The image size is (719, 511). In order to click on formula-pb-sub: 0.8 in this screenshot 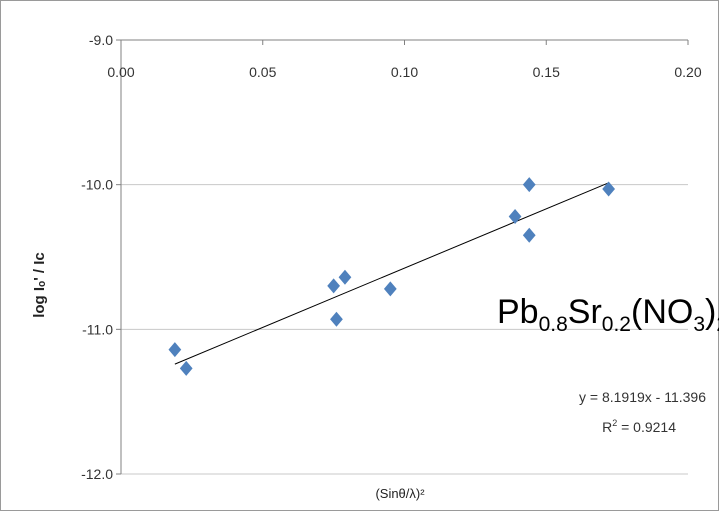, I will do `click(553, 324)`.